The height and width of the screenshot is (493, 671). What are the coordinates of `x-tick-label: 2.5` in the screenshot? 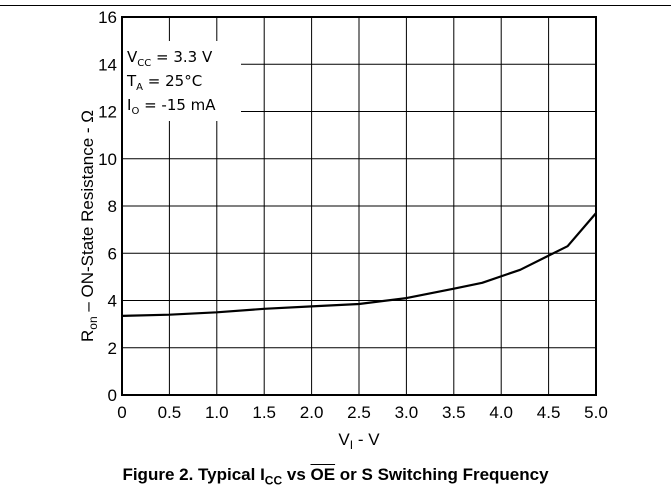 It's located at (359, 412).